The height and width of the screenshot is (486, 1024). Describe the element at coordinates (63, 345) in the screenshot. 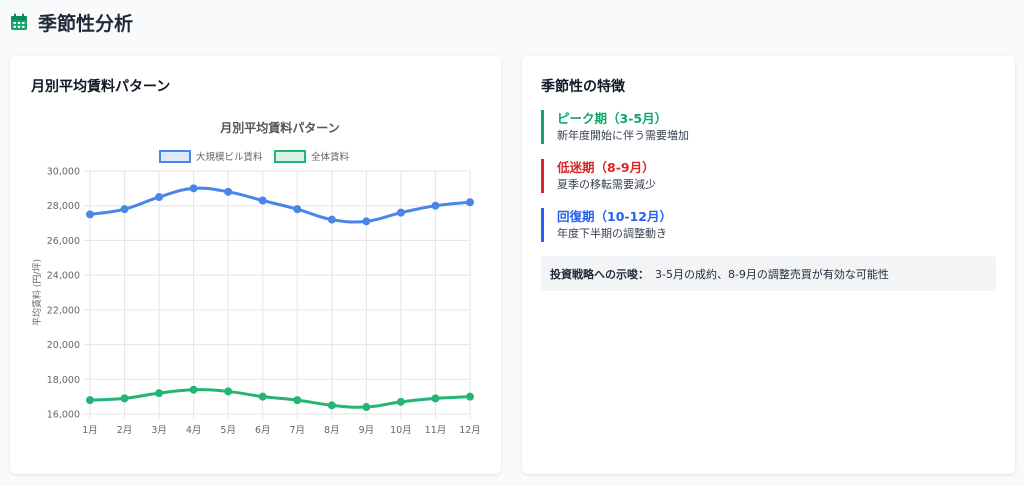

I see `y-tick-label: 20,000` at that location.